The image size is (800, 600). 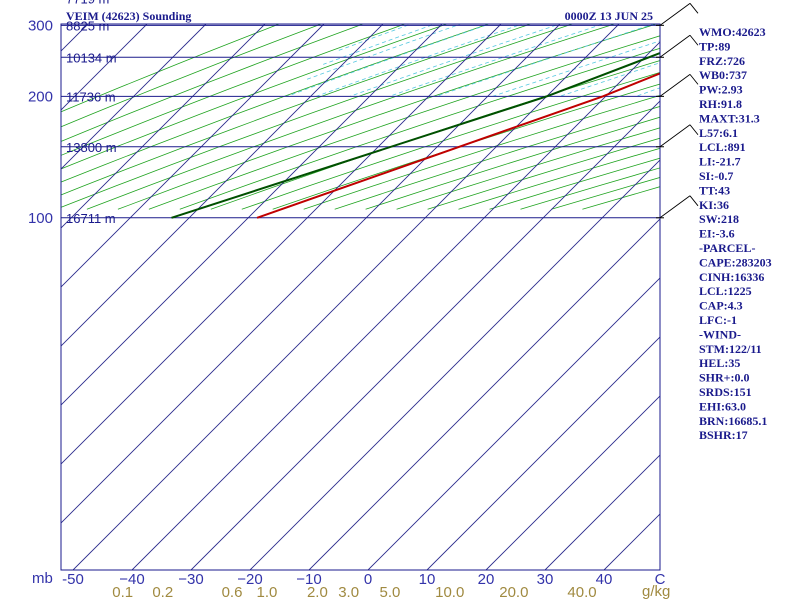 What do you see at coordinates (714, 46) in the screenshot?
I see `index-entry: TP:89` at bounding box center [714, 46].